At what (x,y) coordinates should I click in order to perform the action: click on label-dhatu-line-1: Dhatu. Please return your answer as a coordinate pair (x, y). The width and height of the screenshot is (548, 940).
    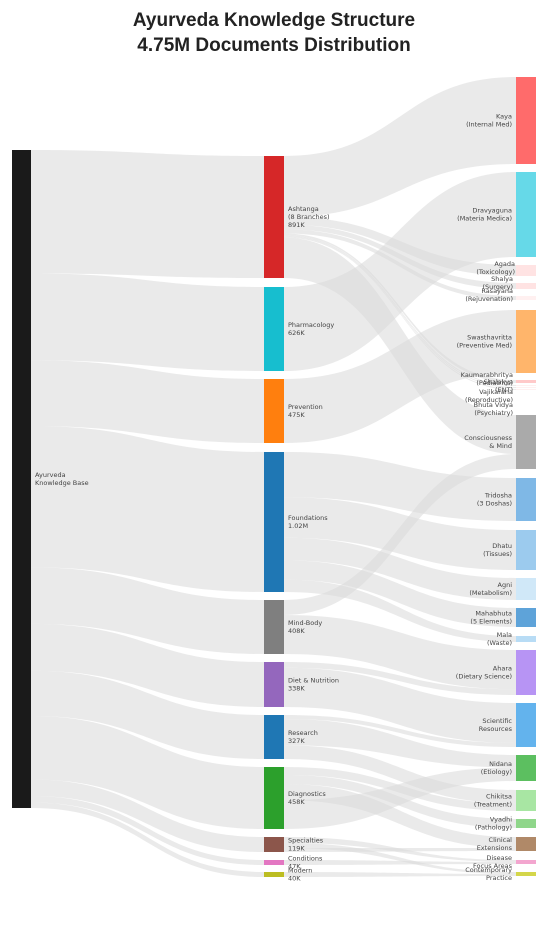
    Looking at the image, I should click on (502, 546).